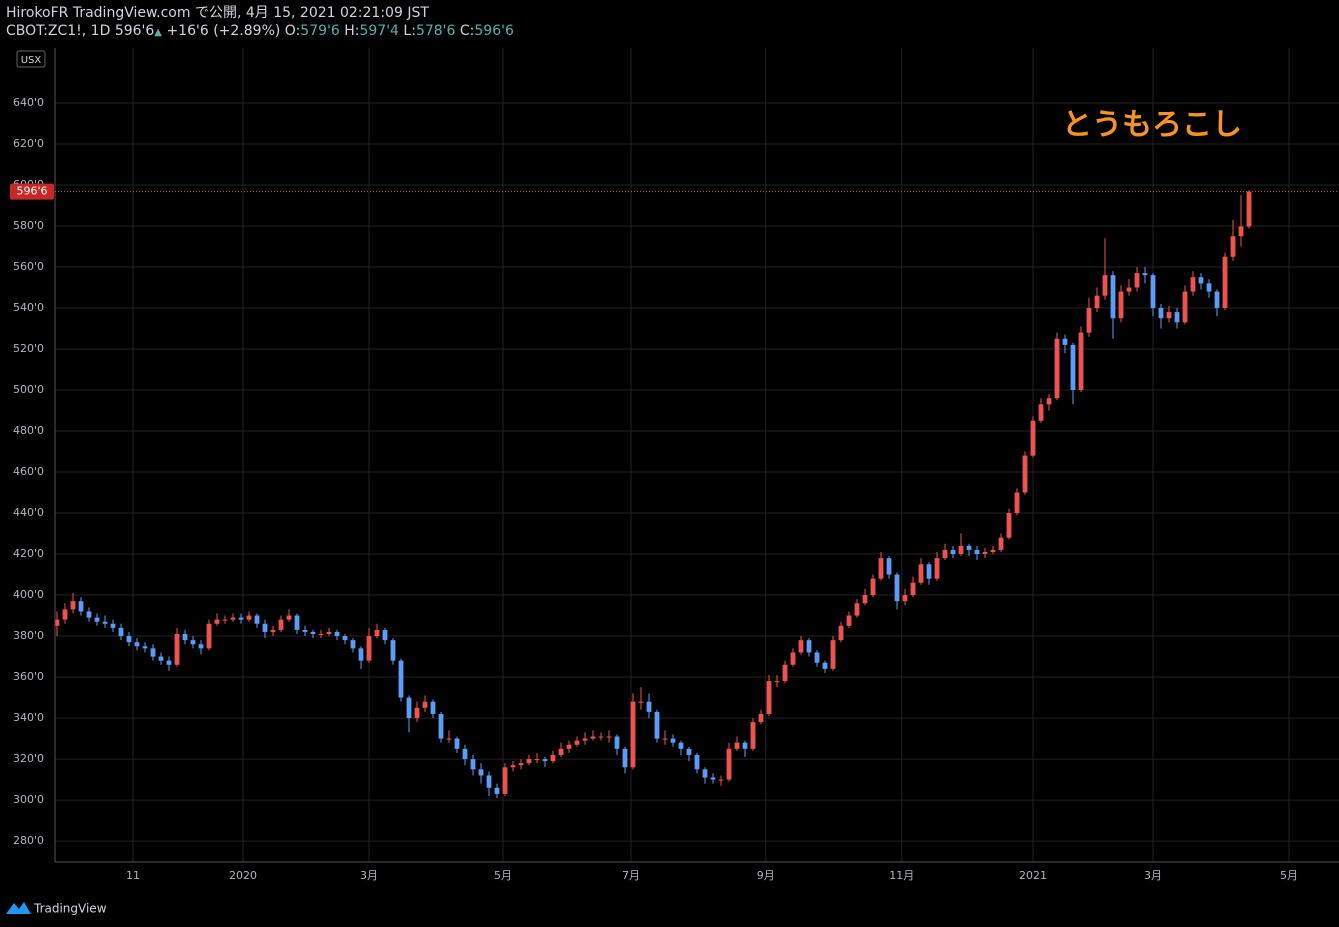  What do you see at coordinates (18, 908) in the screenshot?
I see `logo-icon` at bounding box center [18, 908].